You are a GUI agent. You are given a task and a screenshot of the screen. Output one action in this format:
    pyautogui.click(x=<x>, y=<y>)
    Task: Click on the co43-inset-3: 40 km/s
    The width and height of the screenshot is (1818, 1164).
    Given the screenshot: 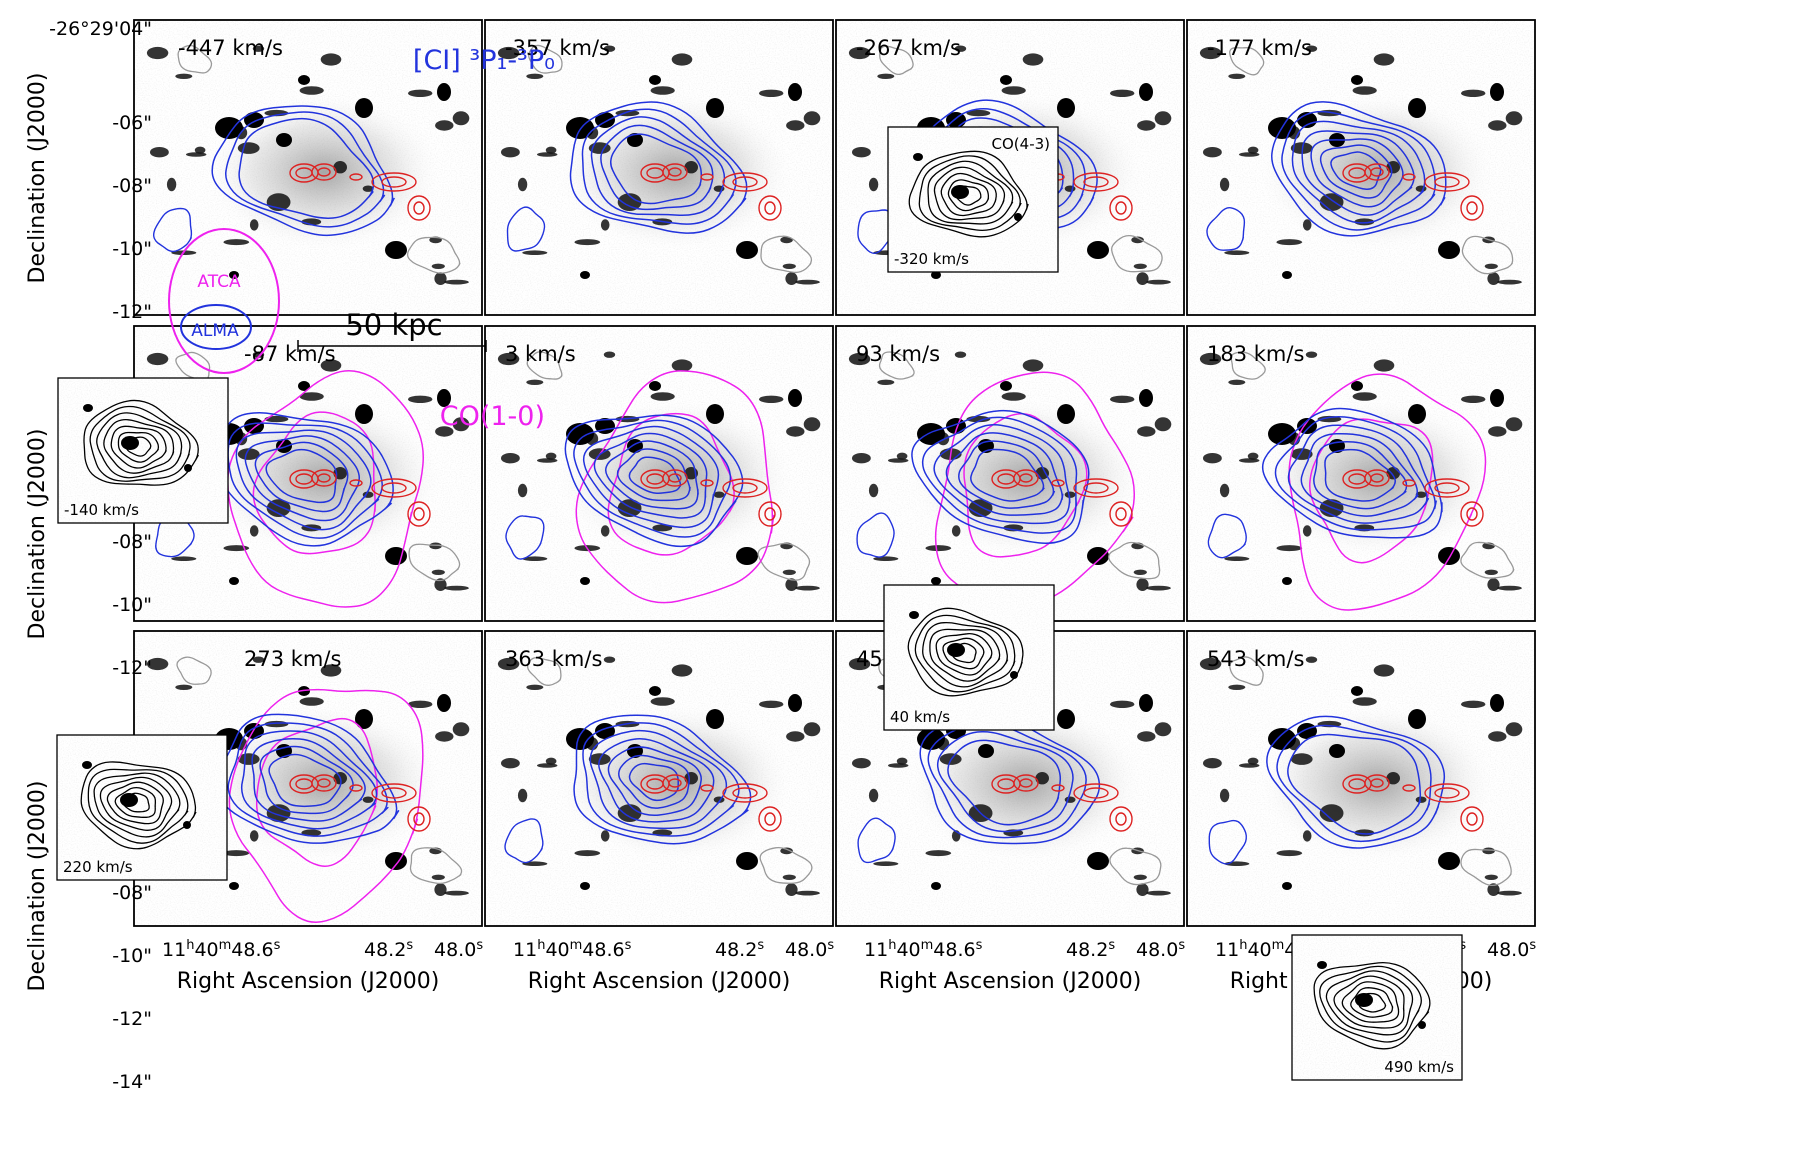 What is the action you would take?
    pyautogui.click(x=969, y=657)
    